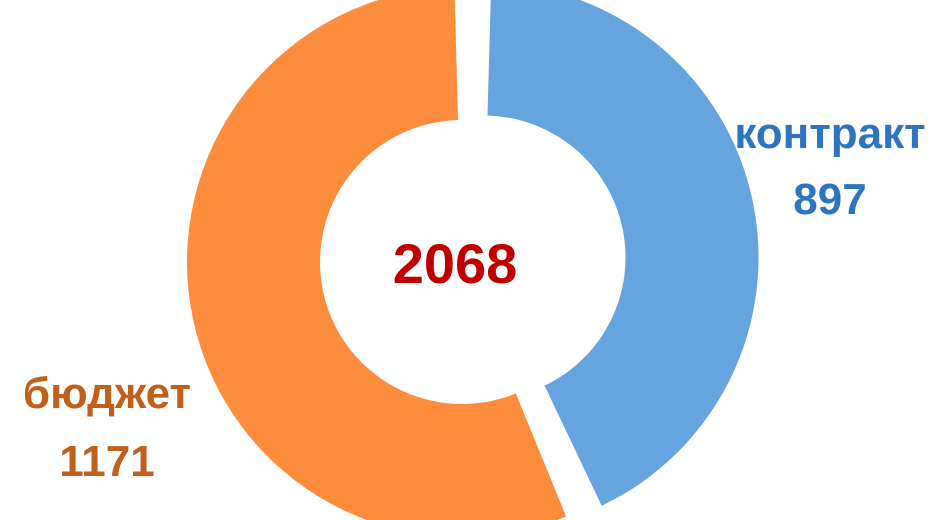  What do you see at coordinates (829, 133) in the screenshot?
I see `slice-label-contract-name: контракт` at bounding box center [829, 133].